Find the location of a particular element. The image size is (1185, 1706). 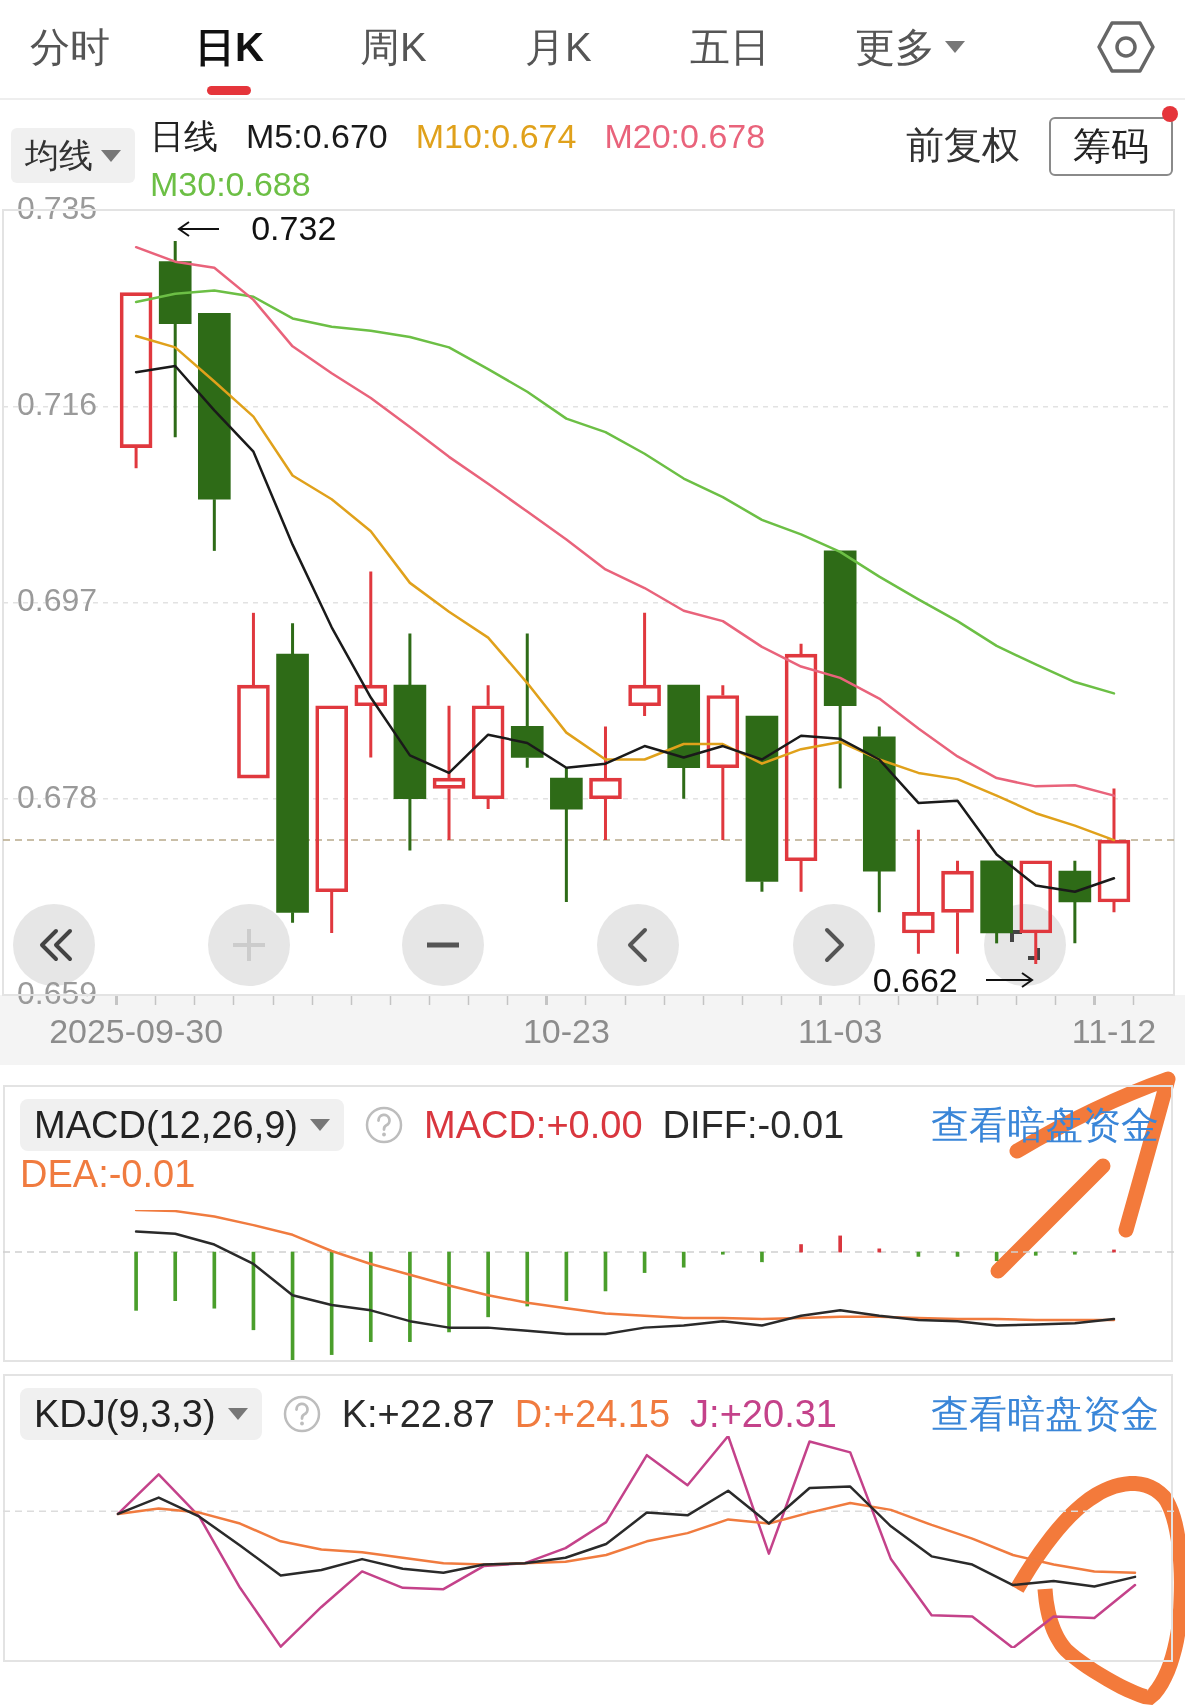

y-tick-label: 0.716 is located at coordinates (57, 404).